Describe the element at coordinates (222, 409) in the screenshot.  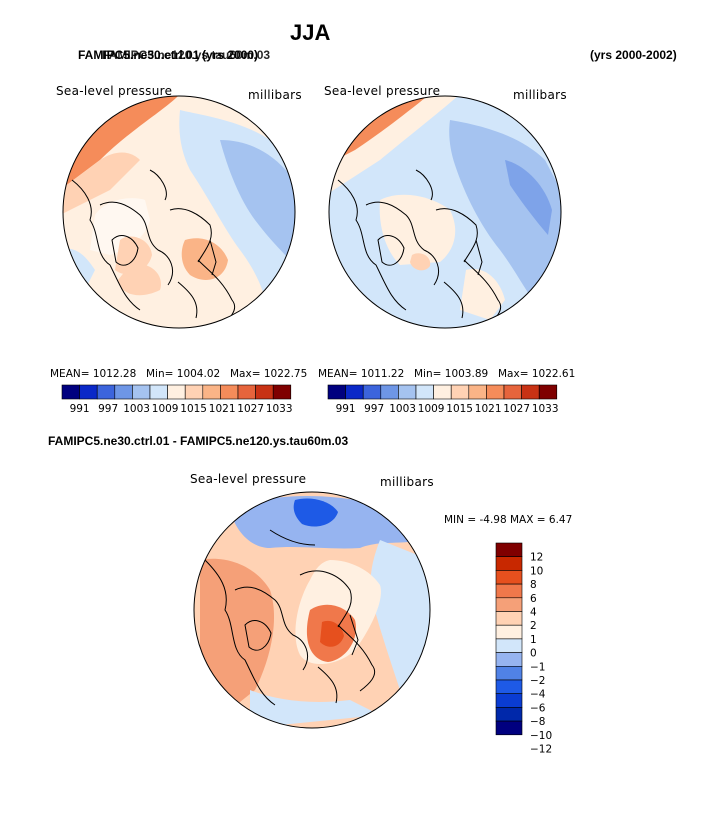
I see `panel1-colorbar-tick-5: 1021` at that location.